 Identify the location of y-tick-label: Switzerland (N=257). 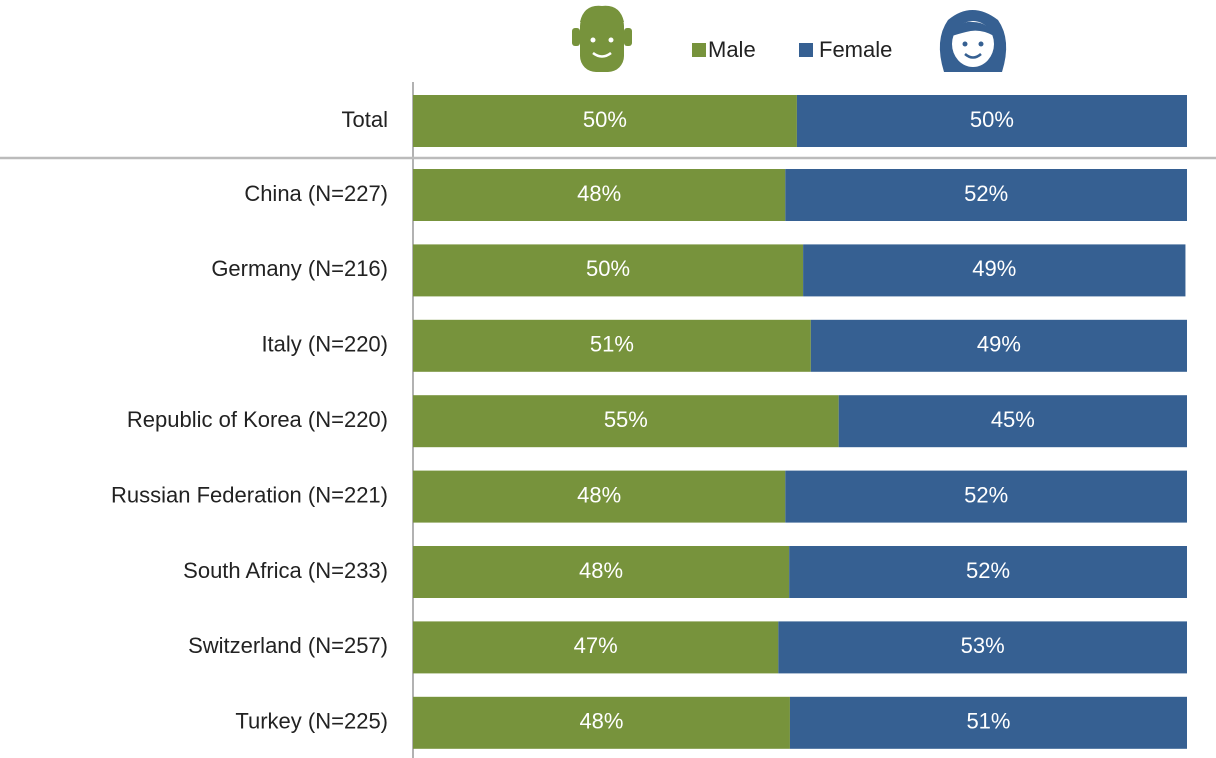
(288, 645).